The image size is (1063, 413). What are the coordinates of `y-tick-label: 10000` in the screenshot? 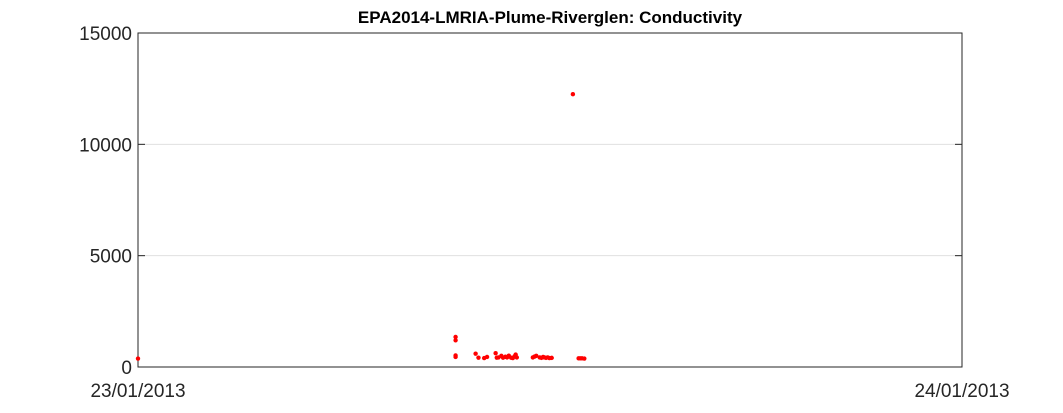 It's located at (105, 145).